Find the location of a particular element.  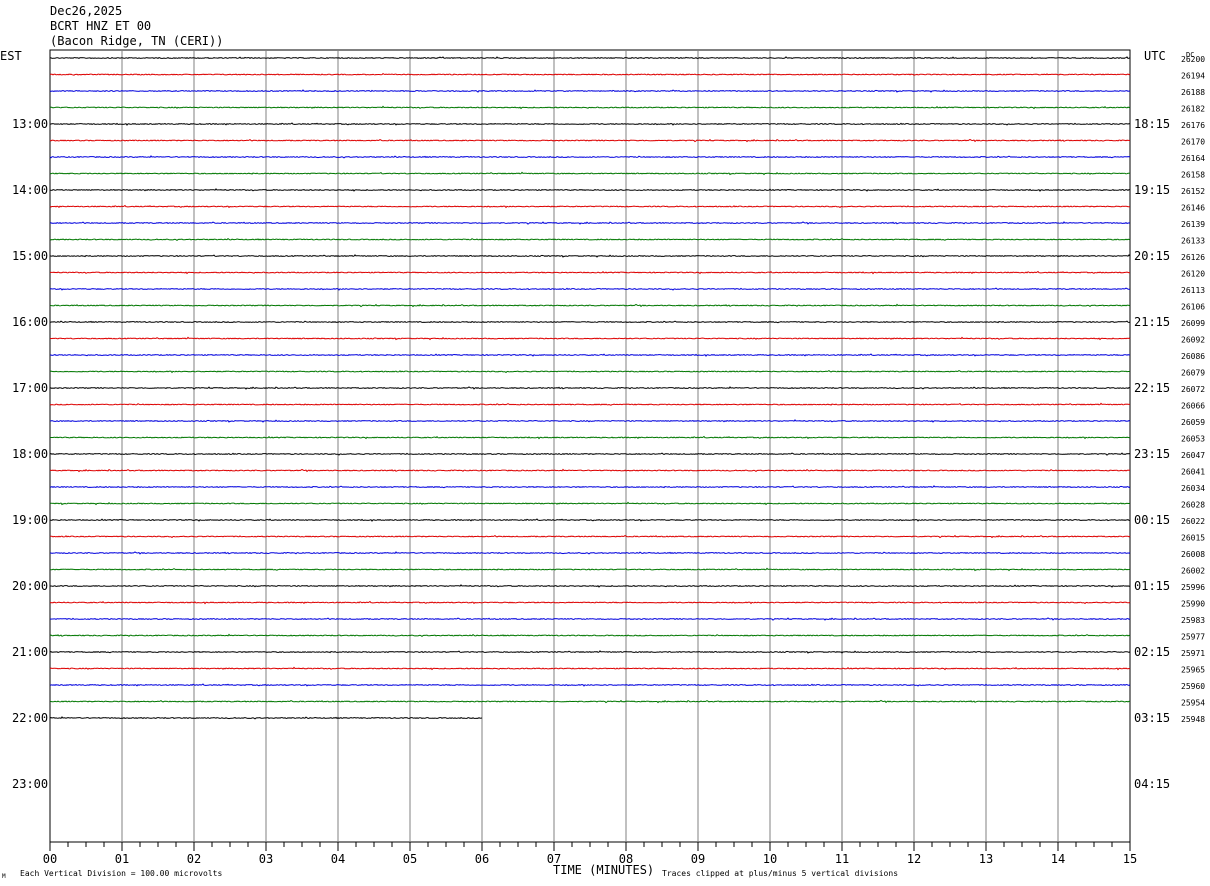

right-hour-label: 04:15 is located at coordinates (1152, 784).